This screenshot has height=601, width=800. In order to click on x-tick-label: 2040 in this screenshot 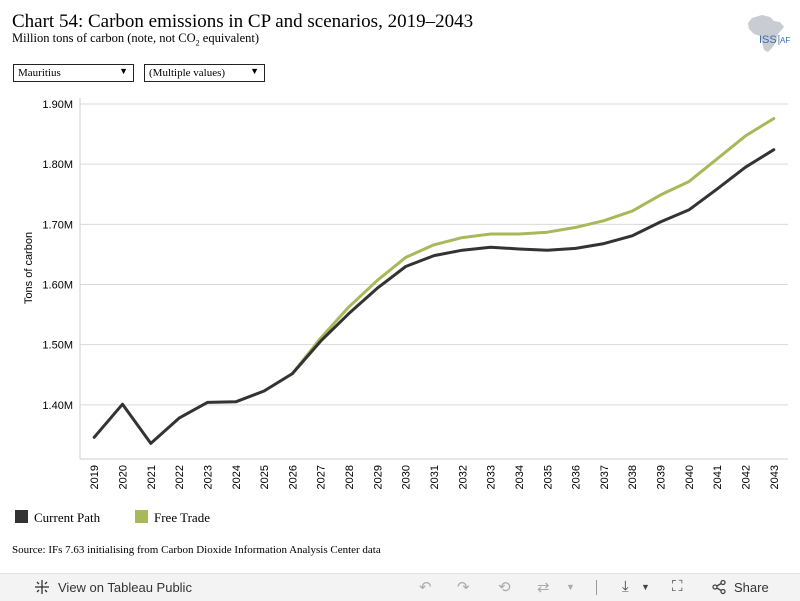, I will do `click(690, 477)`.